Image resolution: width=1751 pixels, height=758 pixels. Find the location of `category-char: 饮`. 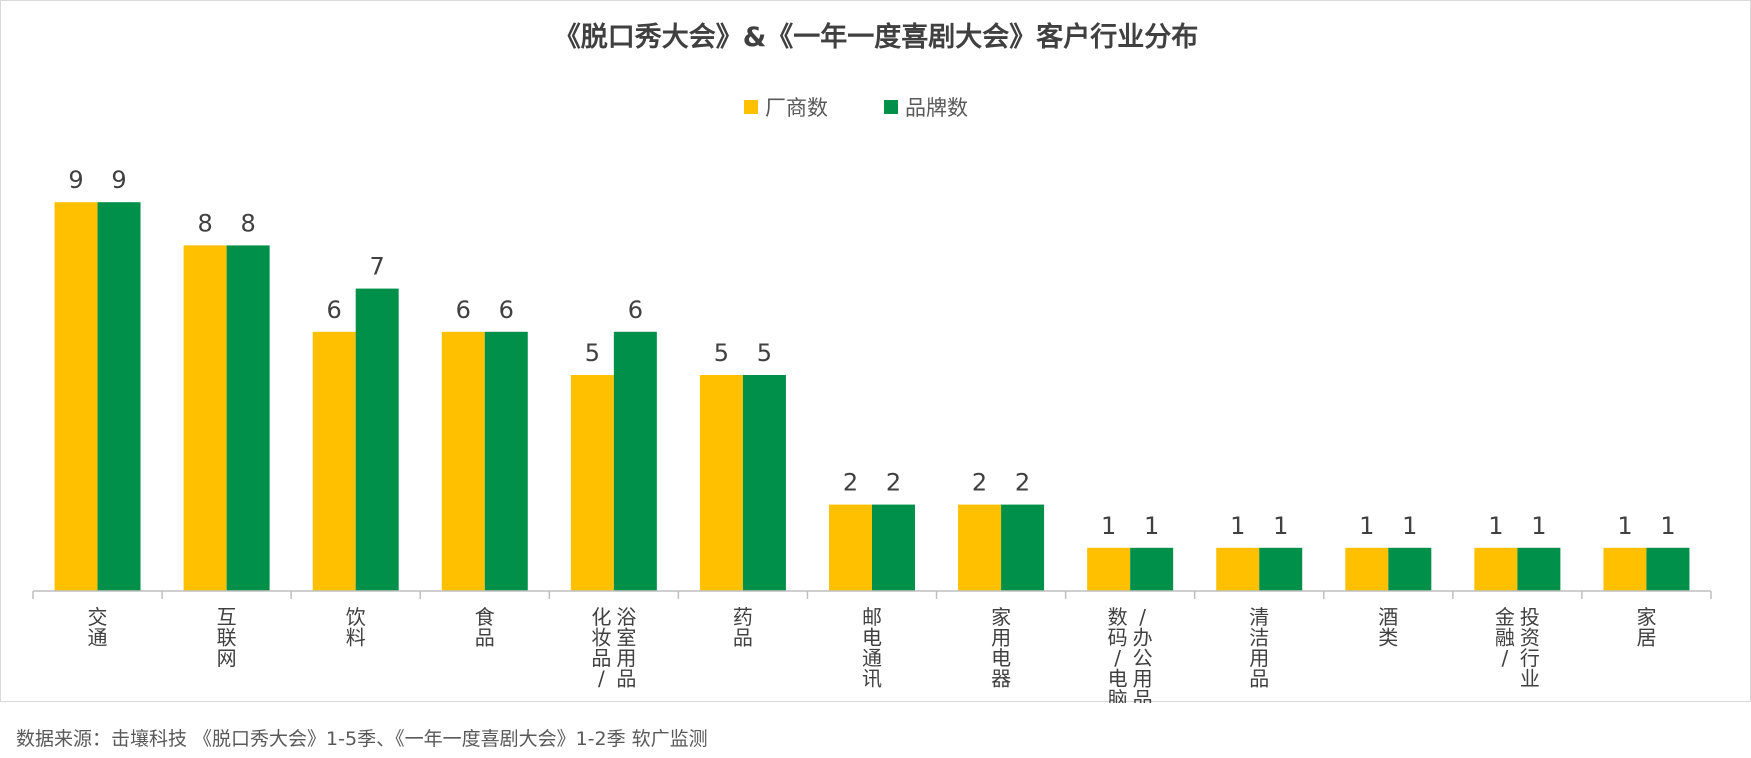

category-char: 饮 is located at coordinates (356, 617).